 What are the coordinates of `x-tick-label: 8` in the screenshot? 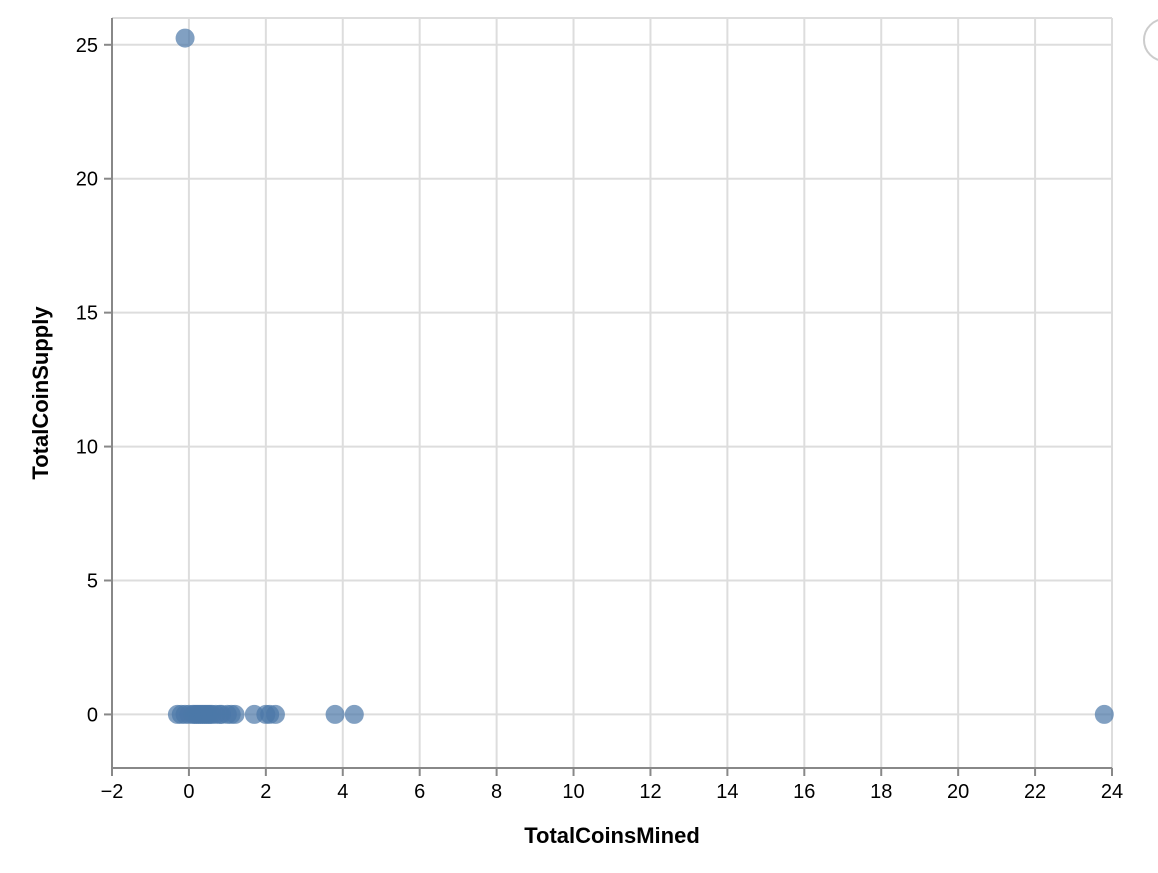 It's located at (496, 792).